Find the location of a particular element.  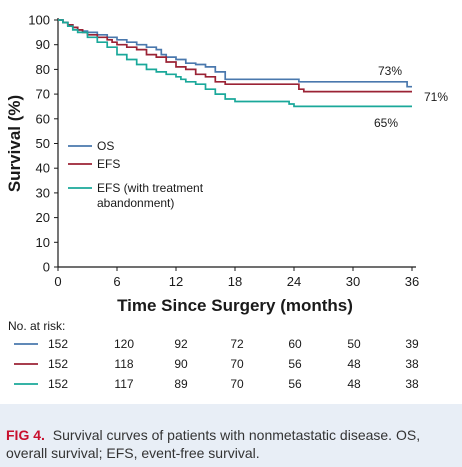

y-axis-title: Survival (%) is located at coordinates (14, 143).